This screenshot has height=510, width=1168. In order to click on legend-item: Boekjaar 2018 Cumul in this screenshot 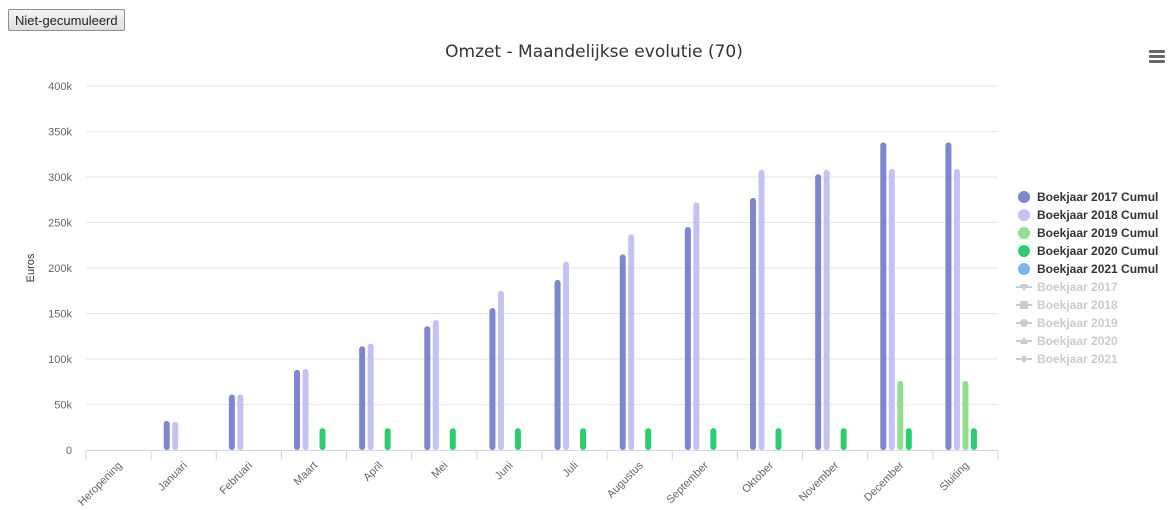, I will do `click(1097, 215)`.